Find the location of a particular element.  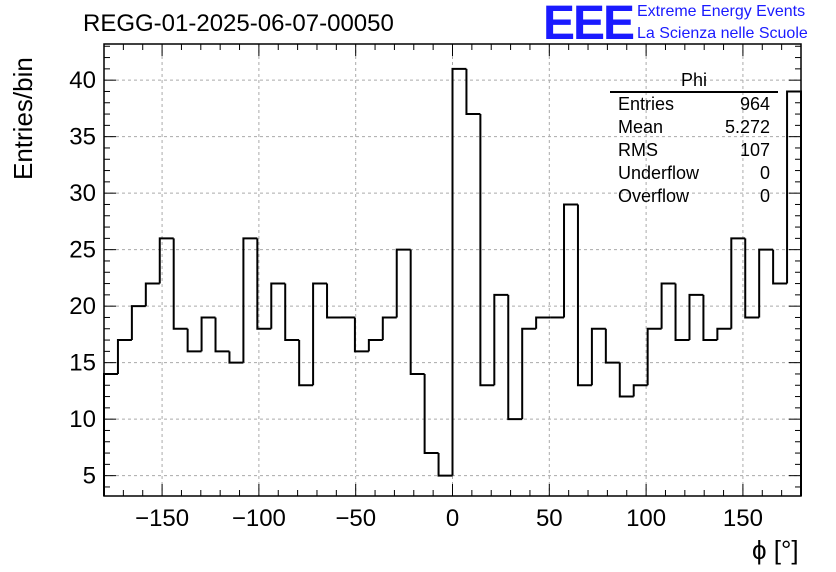

stats-label: Entries is located at coordinates (646, 104).